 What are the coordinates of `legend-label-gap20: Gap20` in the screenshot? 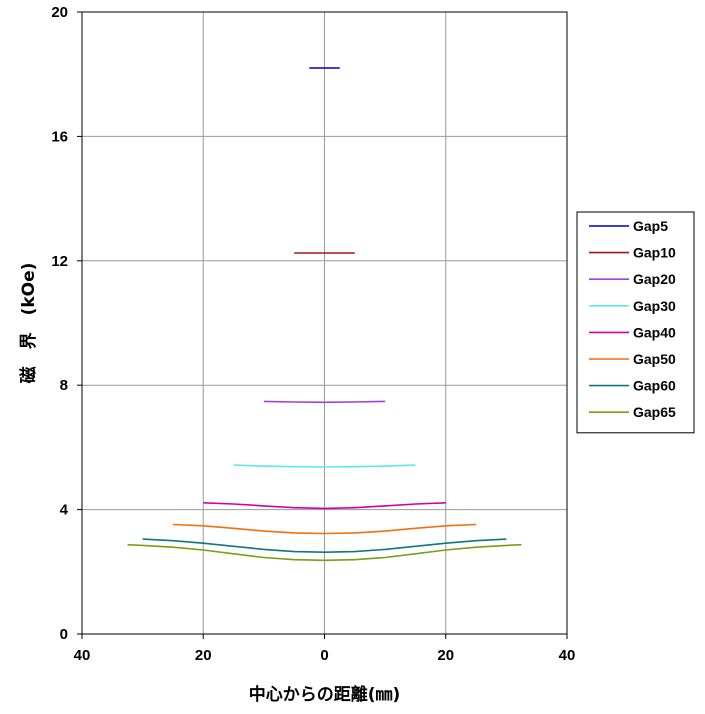 It's located at (654, 279).